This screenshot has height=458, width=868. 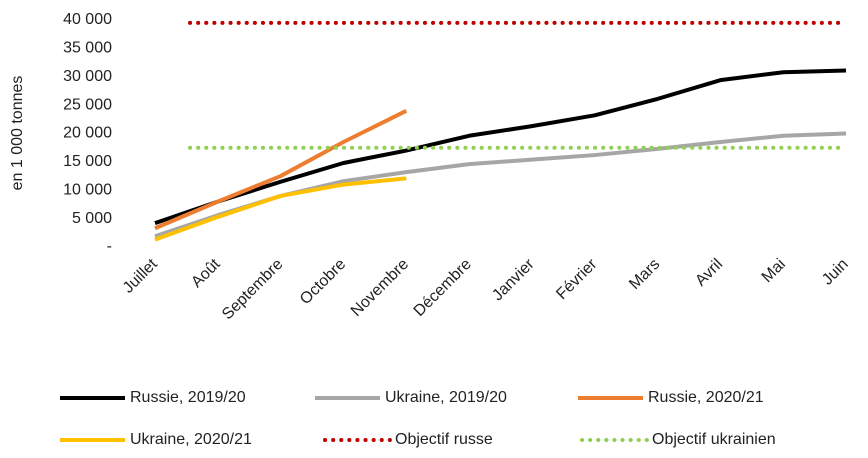 What do you see at coordinates (87, 48) in the screenshot?
I see `y-tick-label: 35 000` at bounding box center [87, 48].